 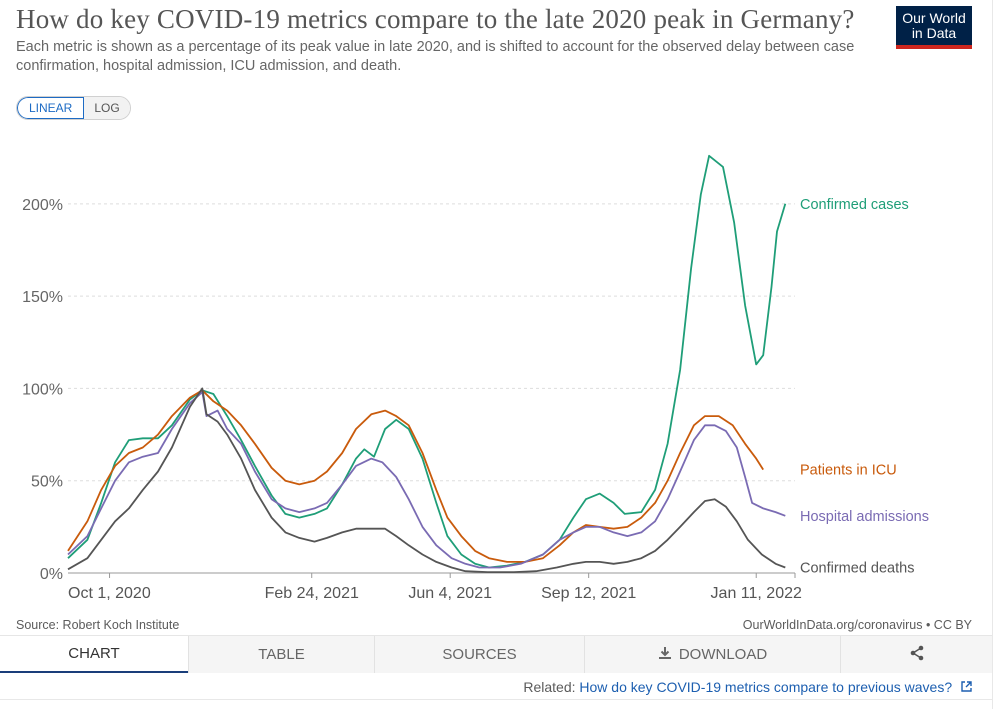 What do you see at coordinates (966, 687) in the screenshot?
I see `external-link-icon` at bounding box center [966, 687].